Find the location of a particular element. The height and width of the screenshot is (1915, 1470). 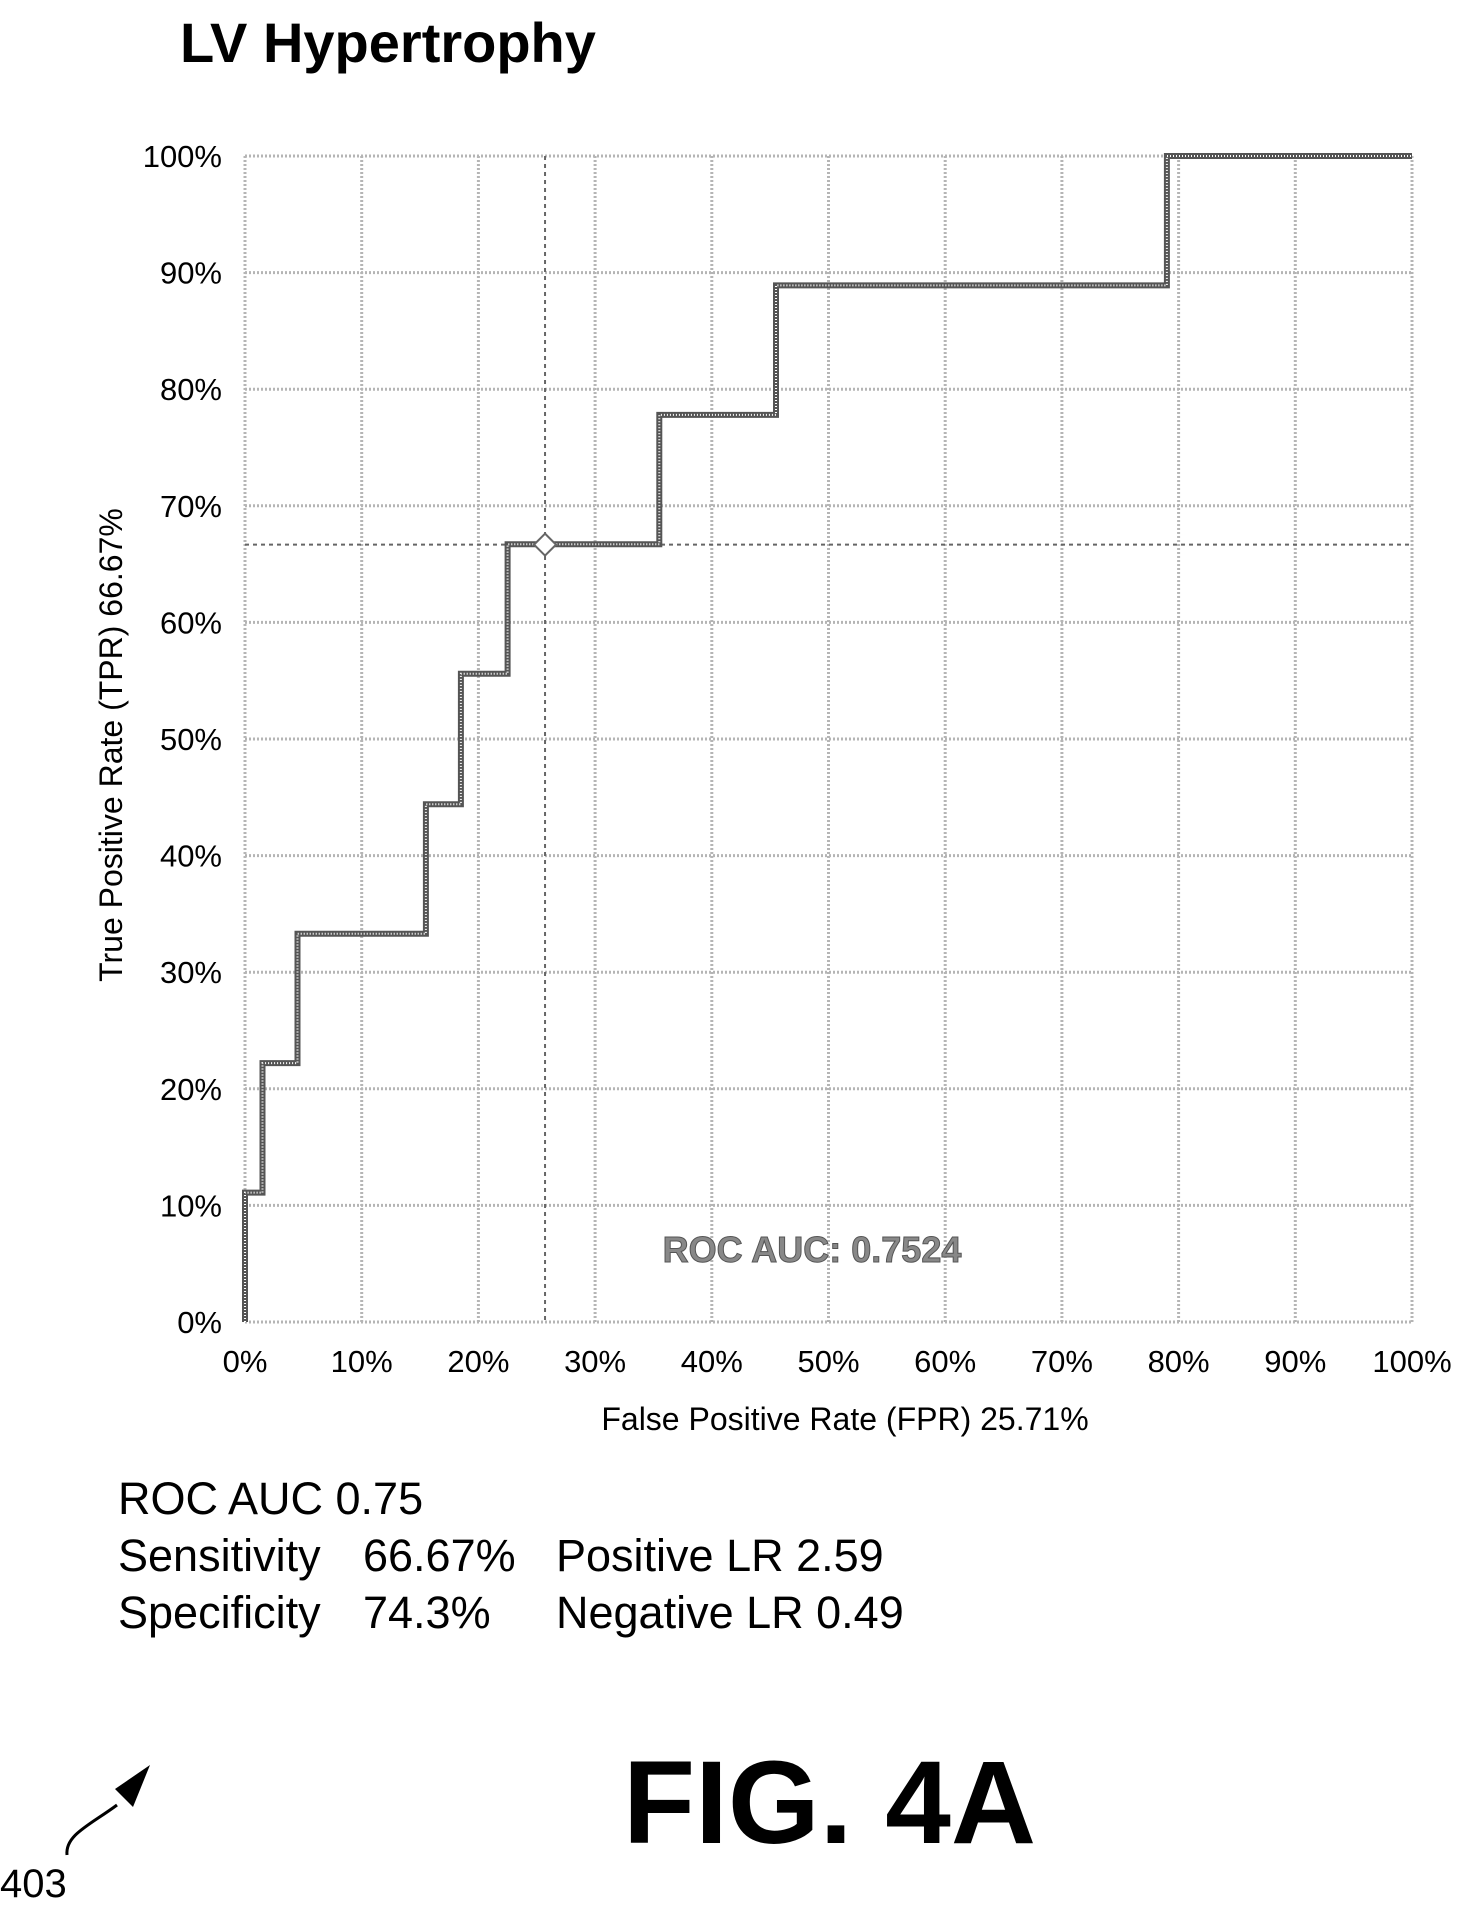

x-tick-label: 60% is located at coordinates (945, 1361).